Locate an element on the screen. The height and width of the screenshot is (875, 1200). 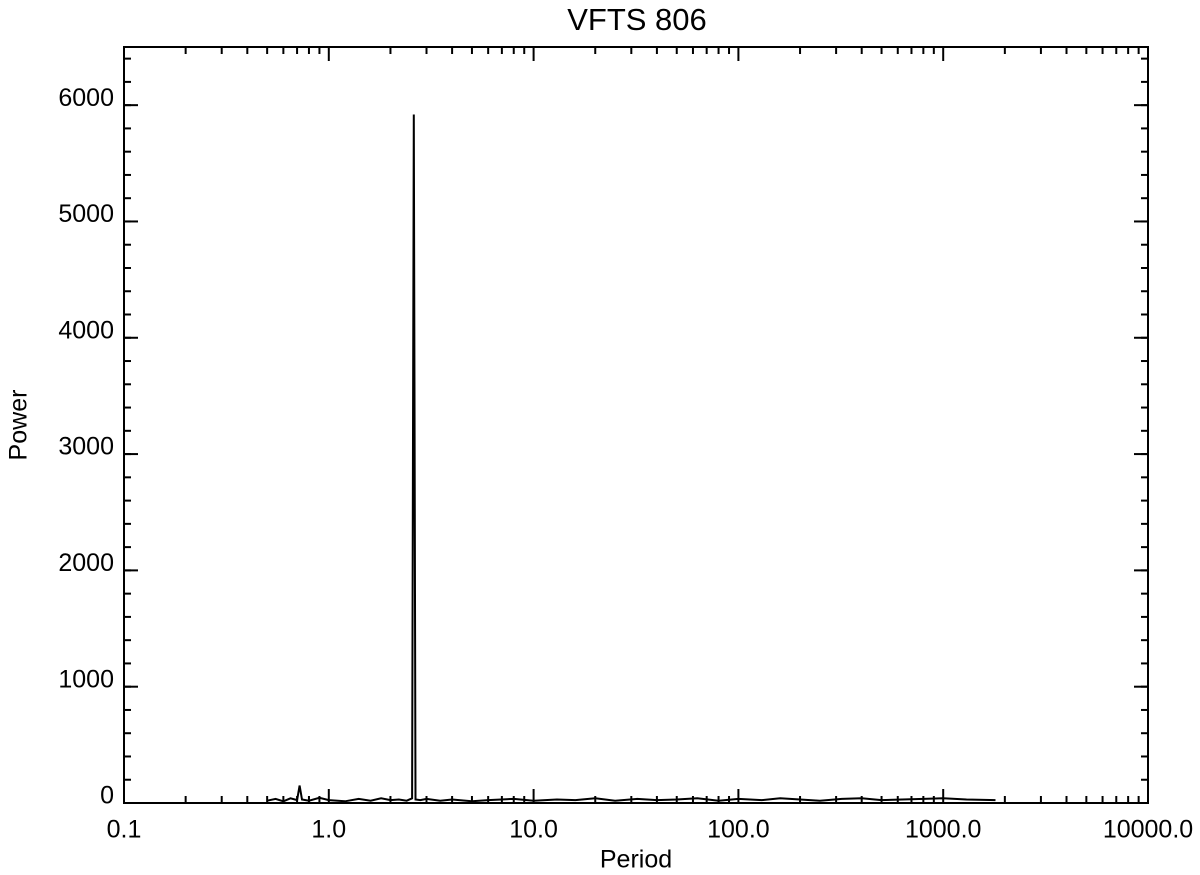
x-tick-label: 10000.0 is located at coordinates (1148, 830).